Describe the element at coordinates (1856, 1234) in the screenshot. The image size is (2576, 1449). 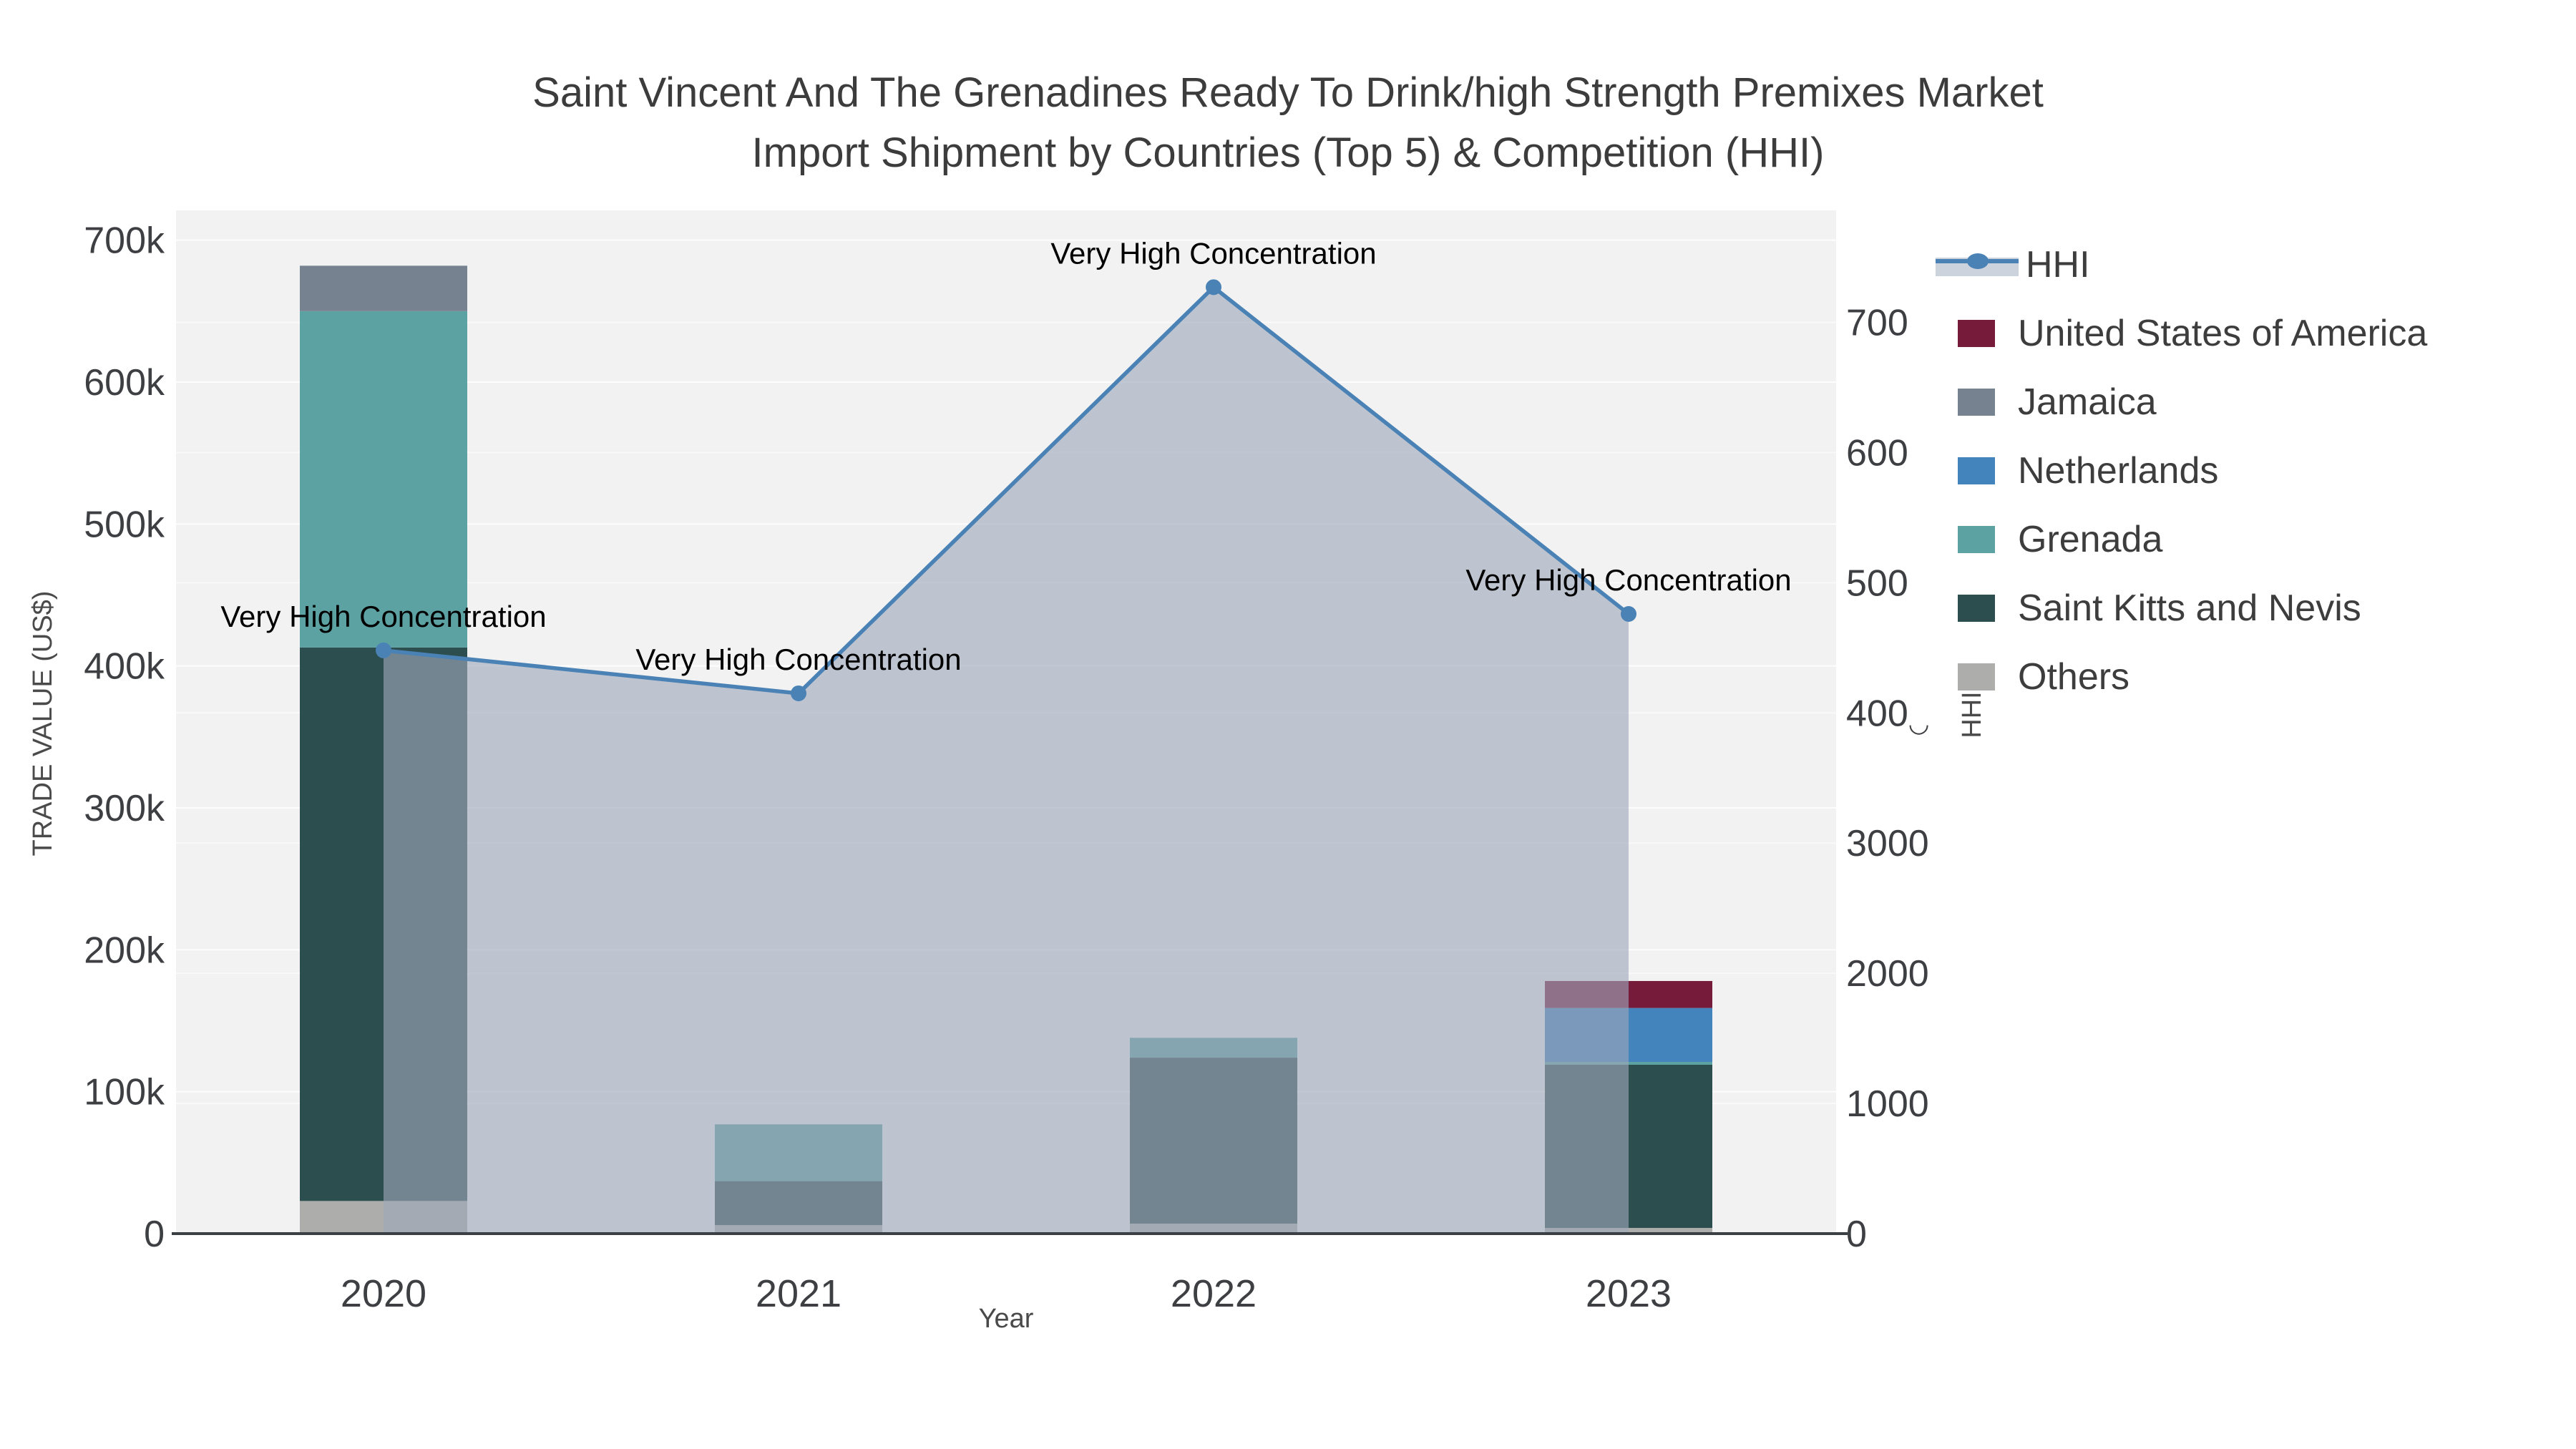
I see `y-right-tick-label: 0` at that location.